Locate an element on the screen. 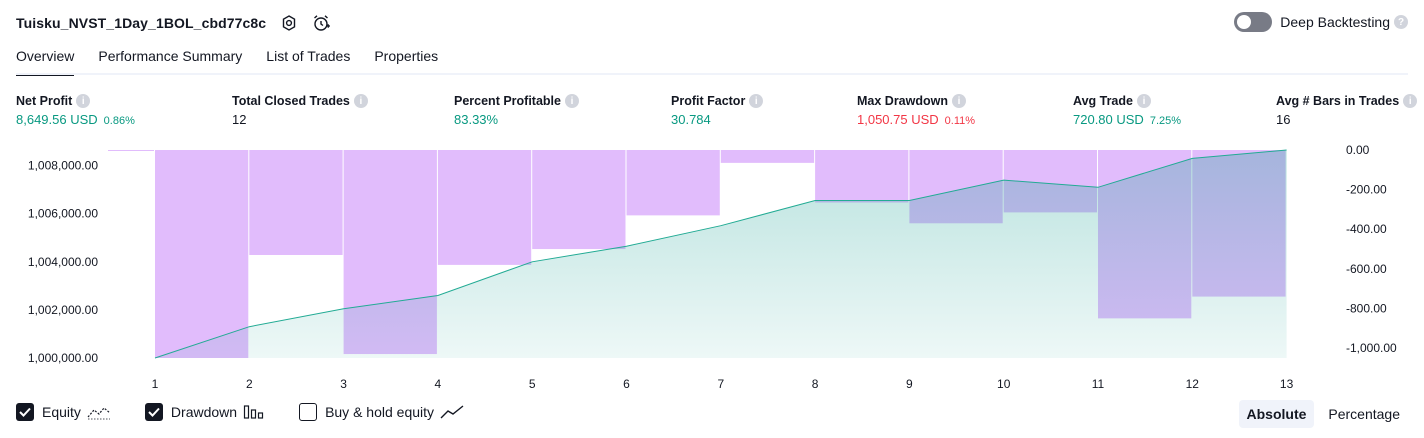  deep-backtesting-label: Deep Backtesting is located at coordinates (1335, 22).